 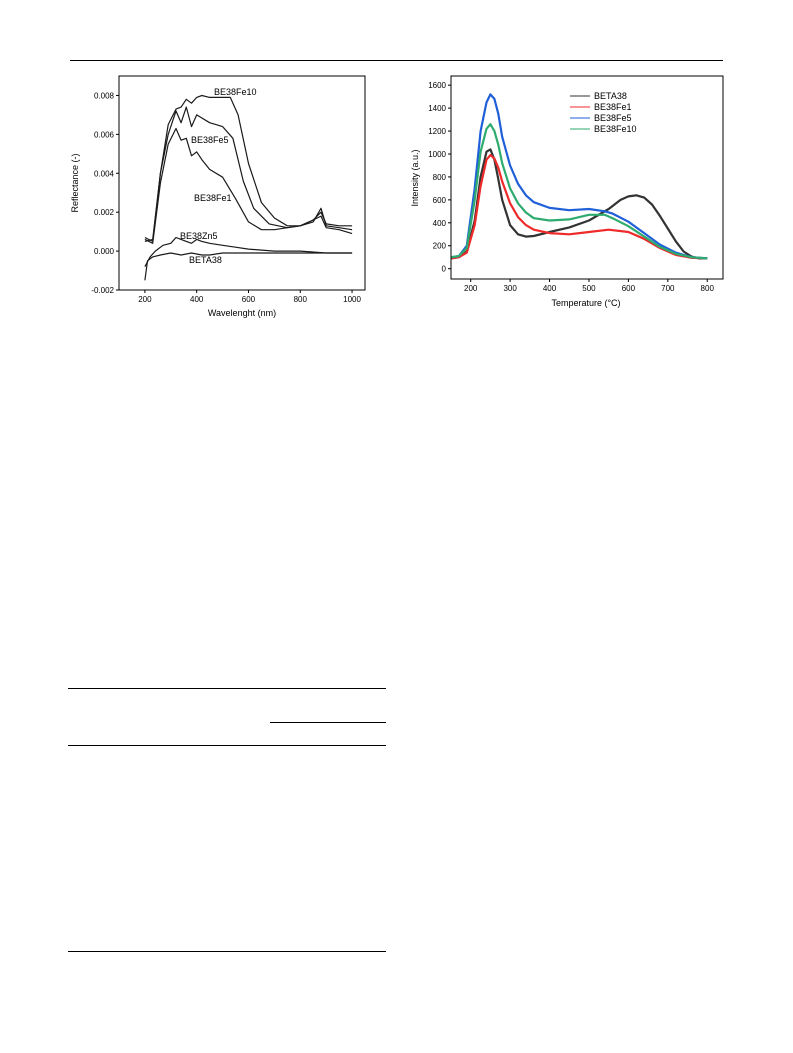 I want to click on series-line-be38zn5, so click(x=248, y=251).